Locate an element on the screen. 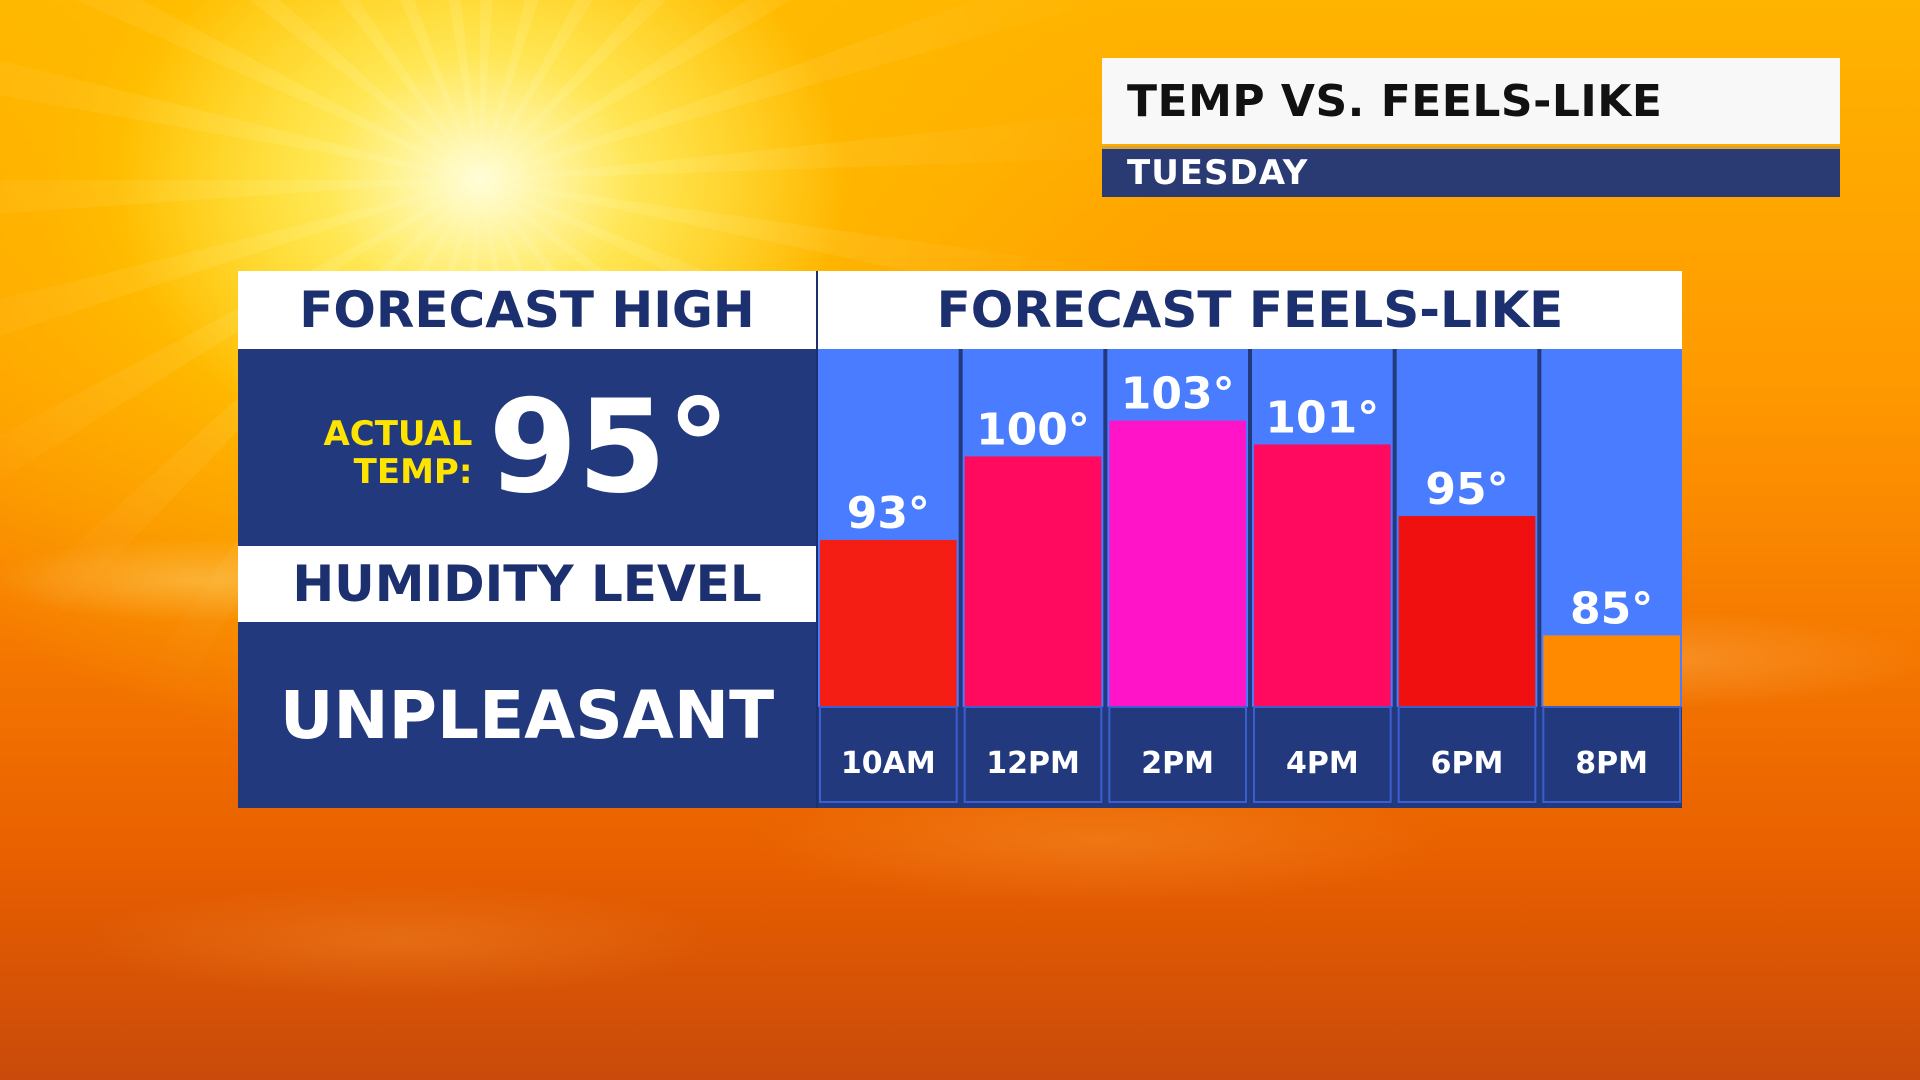  actual-temp-label: ACTUAL TEMP: is located at coordinates (397, 453).